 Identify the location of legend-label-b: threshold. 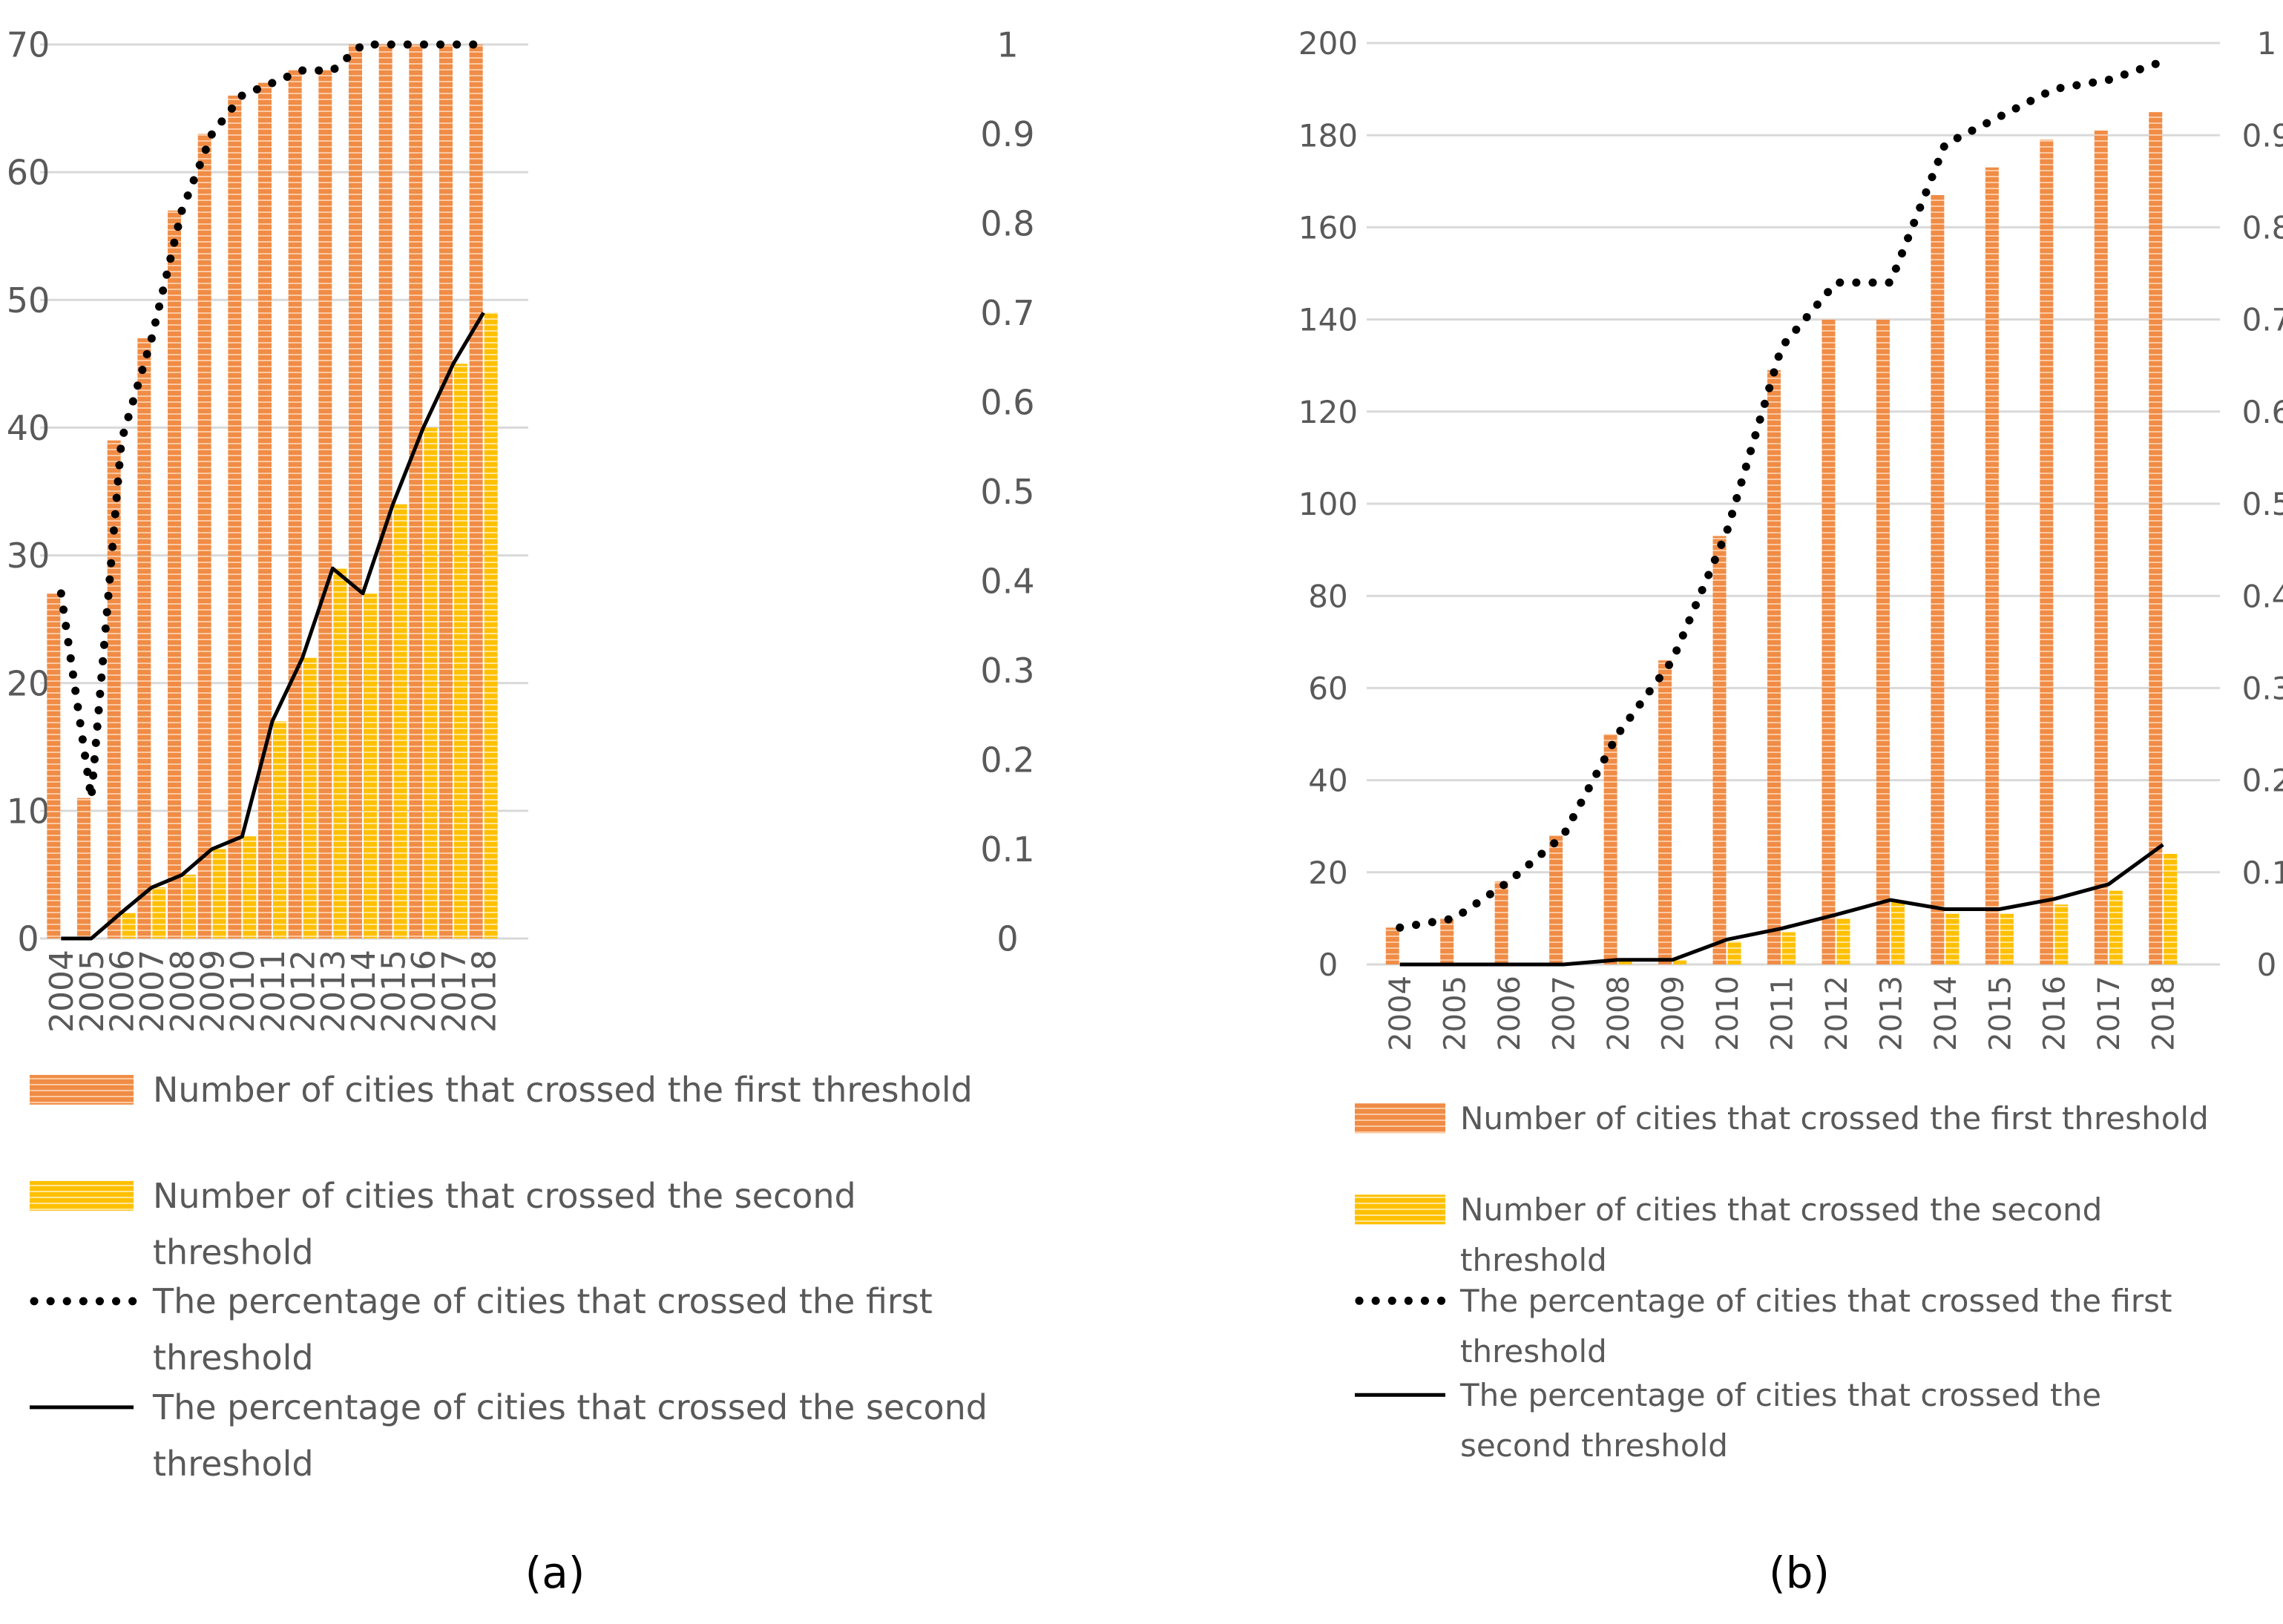
(1533, 1260).